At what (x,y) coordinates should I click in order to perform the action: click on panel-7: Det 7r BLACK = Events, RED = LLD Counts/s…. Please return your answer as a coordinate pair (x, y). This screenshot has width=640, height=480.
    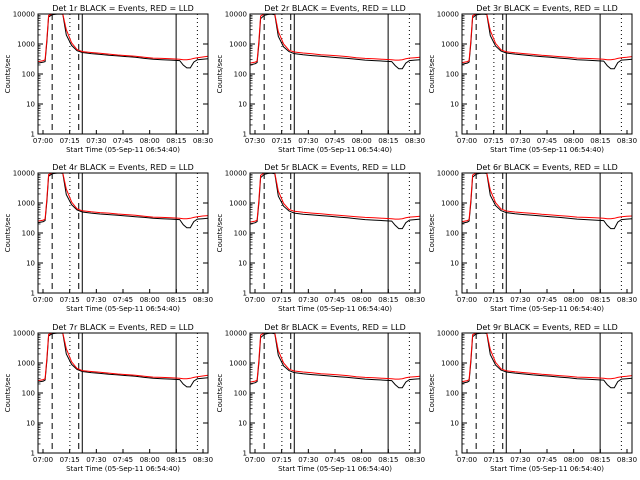
    Looking at the image, I should click on (108, 398).